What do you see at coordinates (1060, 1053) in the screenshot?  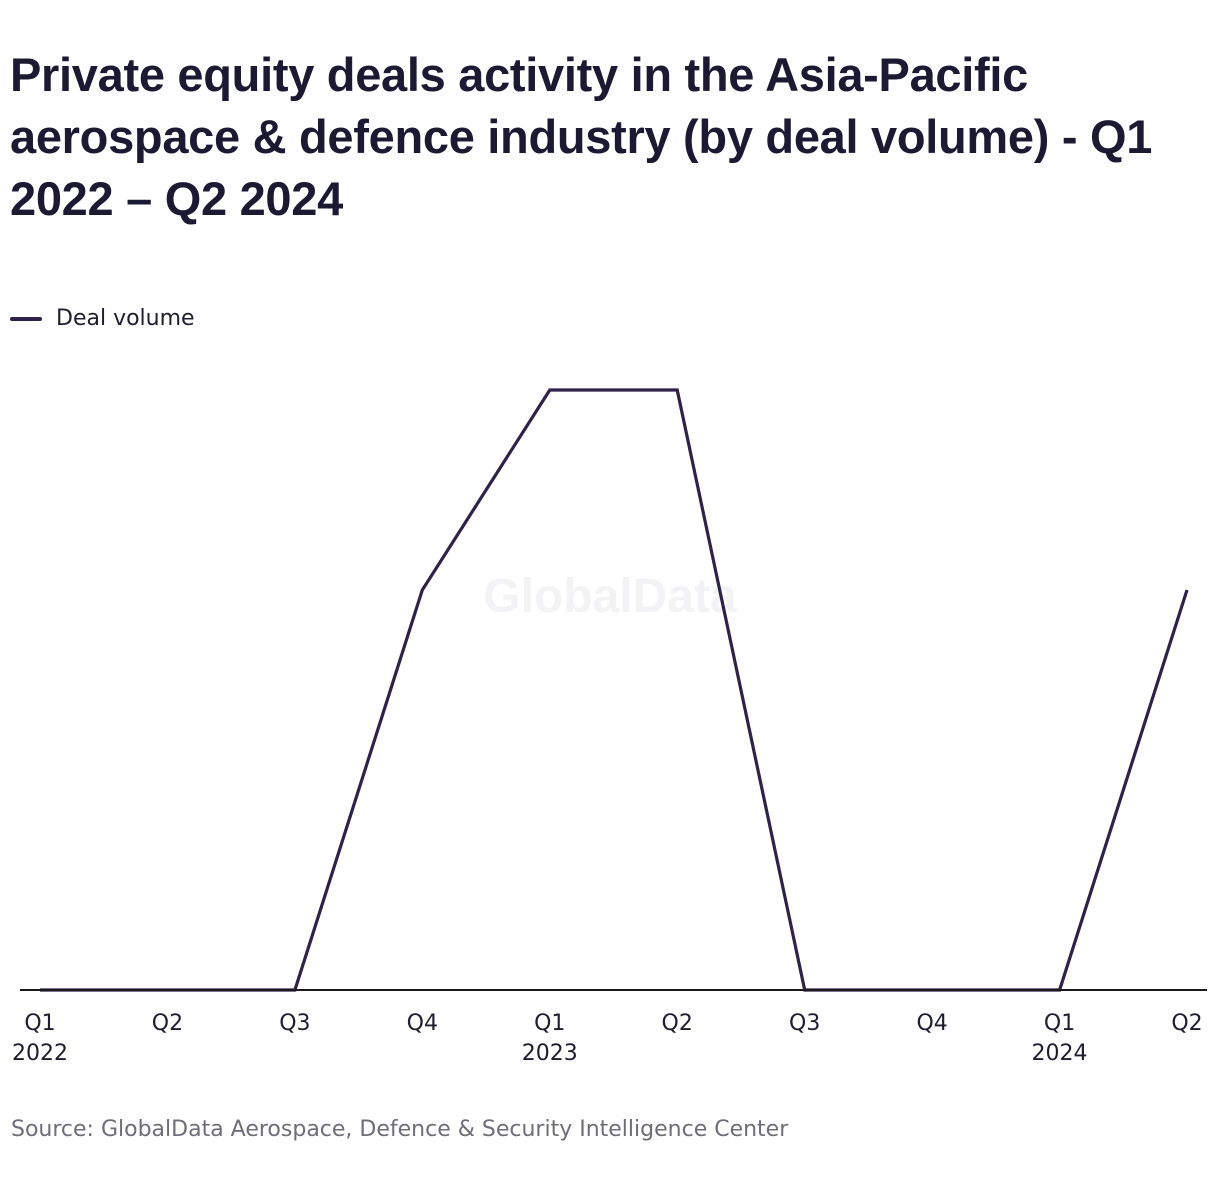 I see `x-tick-year-label: 2024` at bounding box center [1060, 1053].